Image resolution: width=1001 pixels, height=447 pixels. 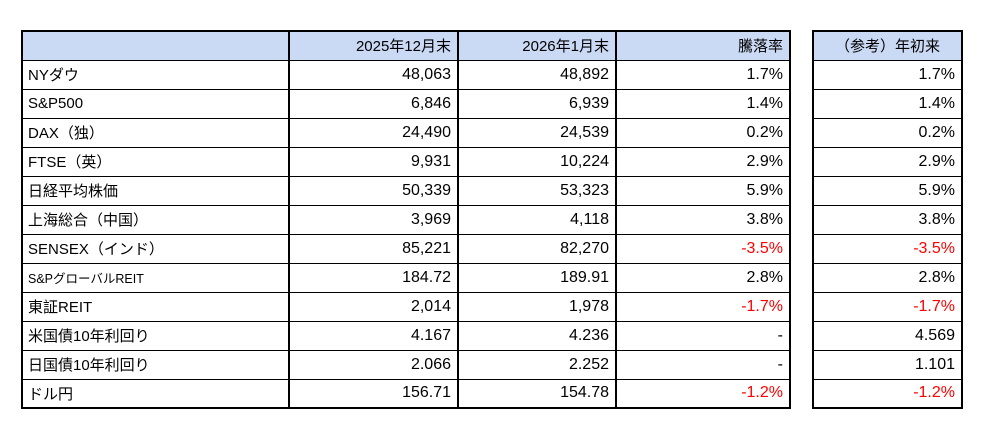 I want to click on table-row: S&PグローバルREIT 184.72 189.91 2.8%, so click(x=406, y=277).